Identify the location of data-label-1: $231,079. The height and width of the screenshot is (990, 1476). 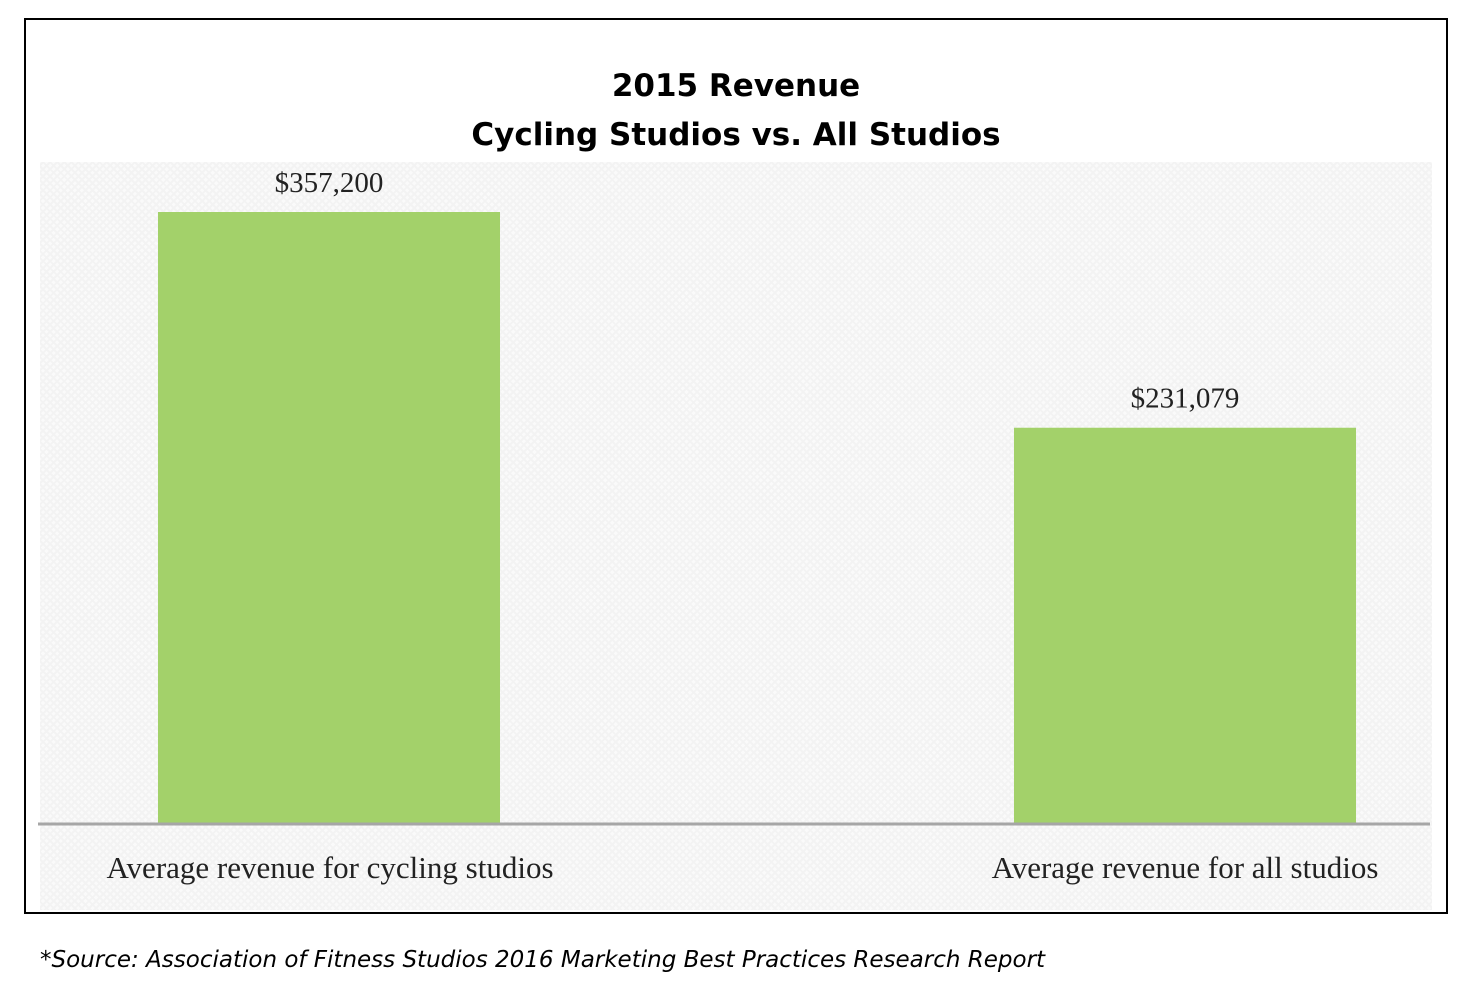
(1185, 399).